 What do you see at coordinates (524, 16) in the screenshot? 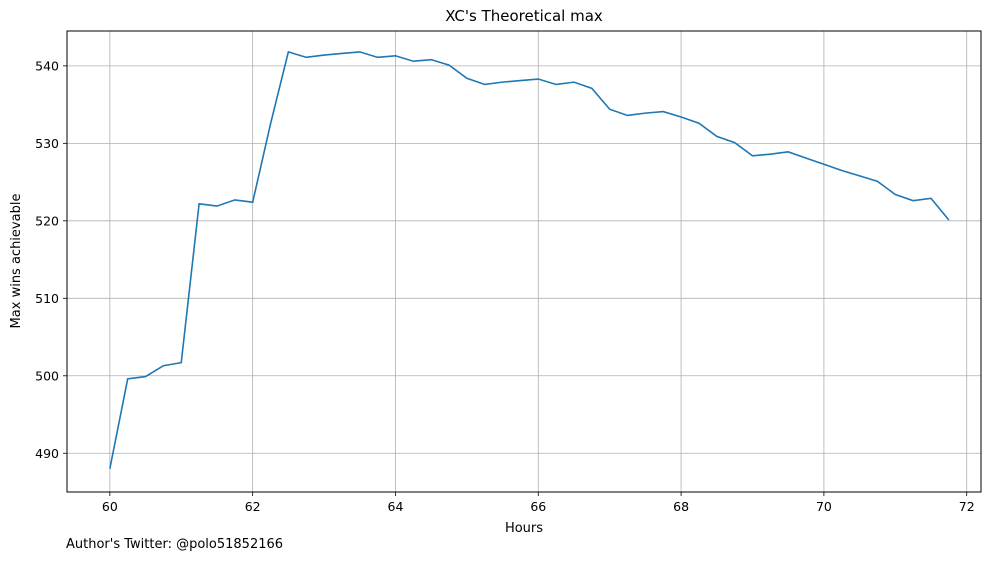
I see `chart-title: XC's Theoretical max` at bounding box center [524, 16].